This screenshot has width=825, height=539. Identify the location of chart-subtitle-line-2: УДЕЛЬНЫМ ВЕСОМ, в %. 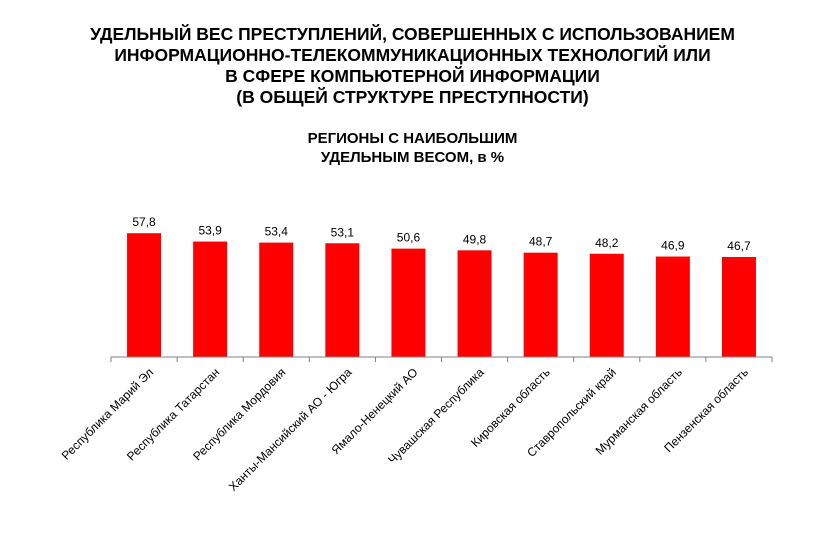
(412, 157).